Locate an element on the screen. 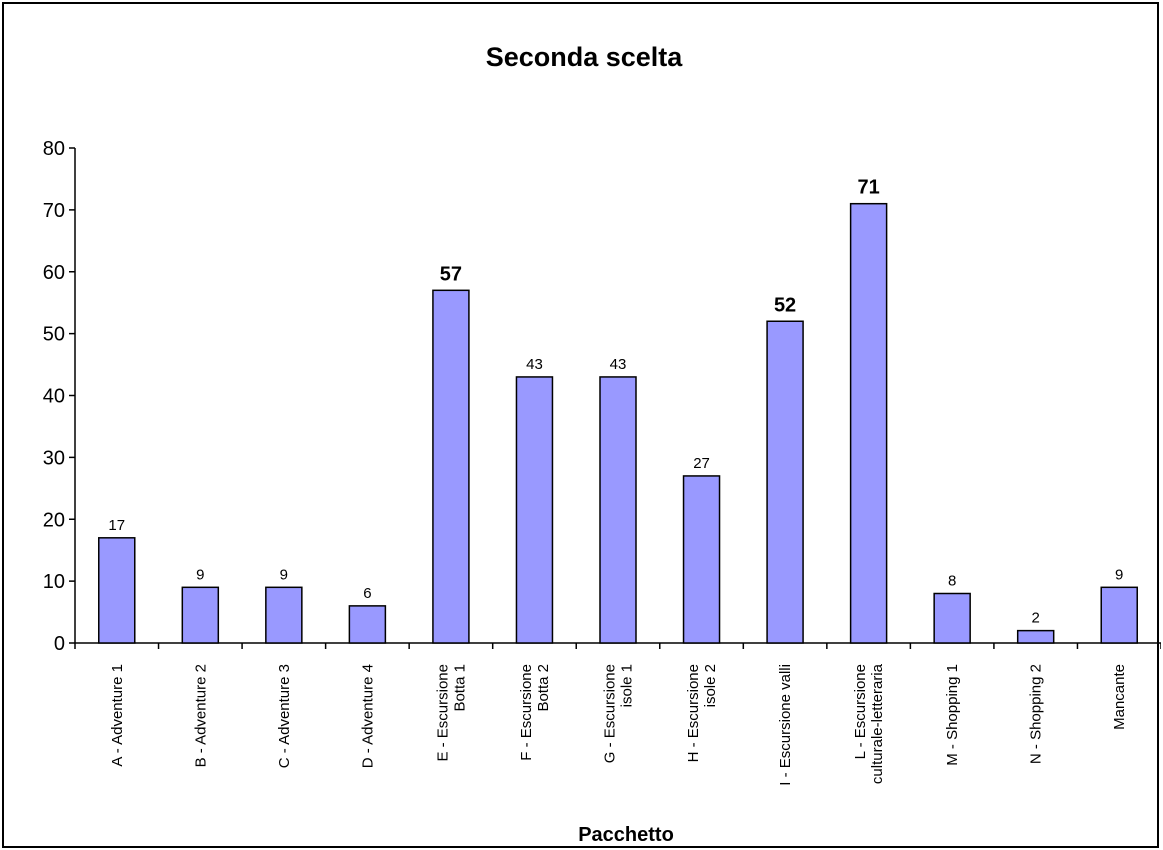 This screenshot has width=1163, height=850. category-label: M - Shopping 1 is located at coordinates (952, 715).